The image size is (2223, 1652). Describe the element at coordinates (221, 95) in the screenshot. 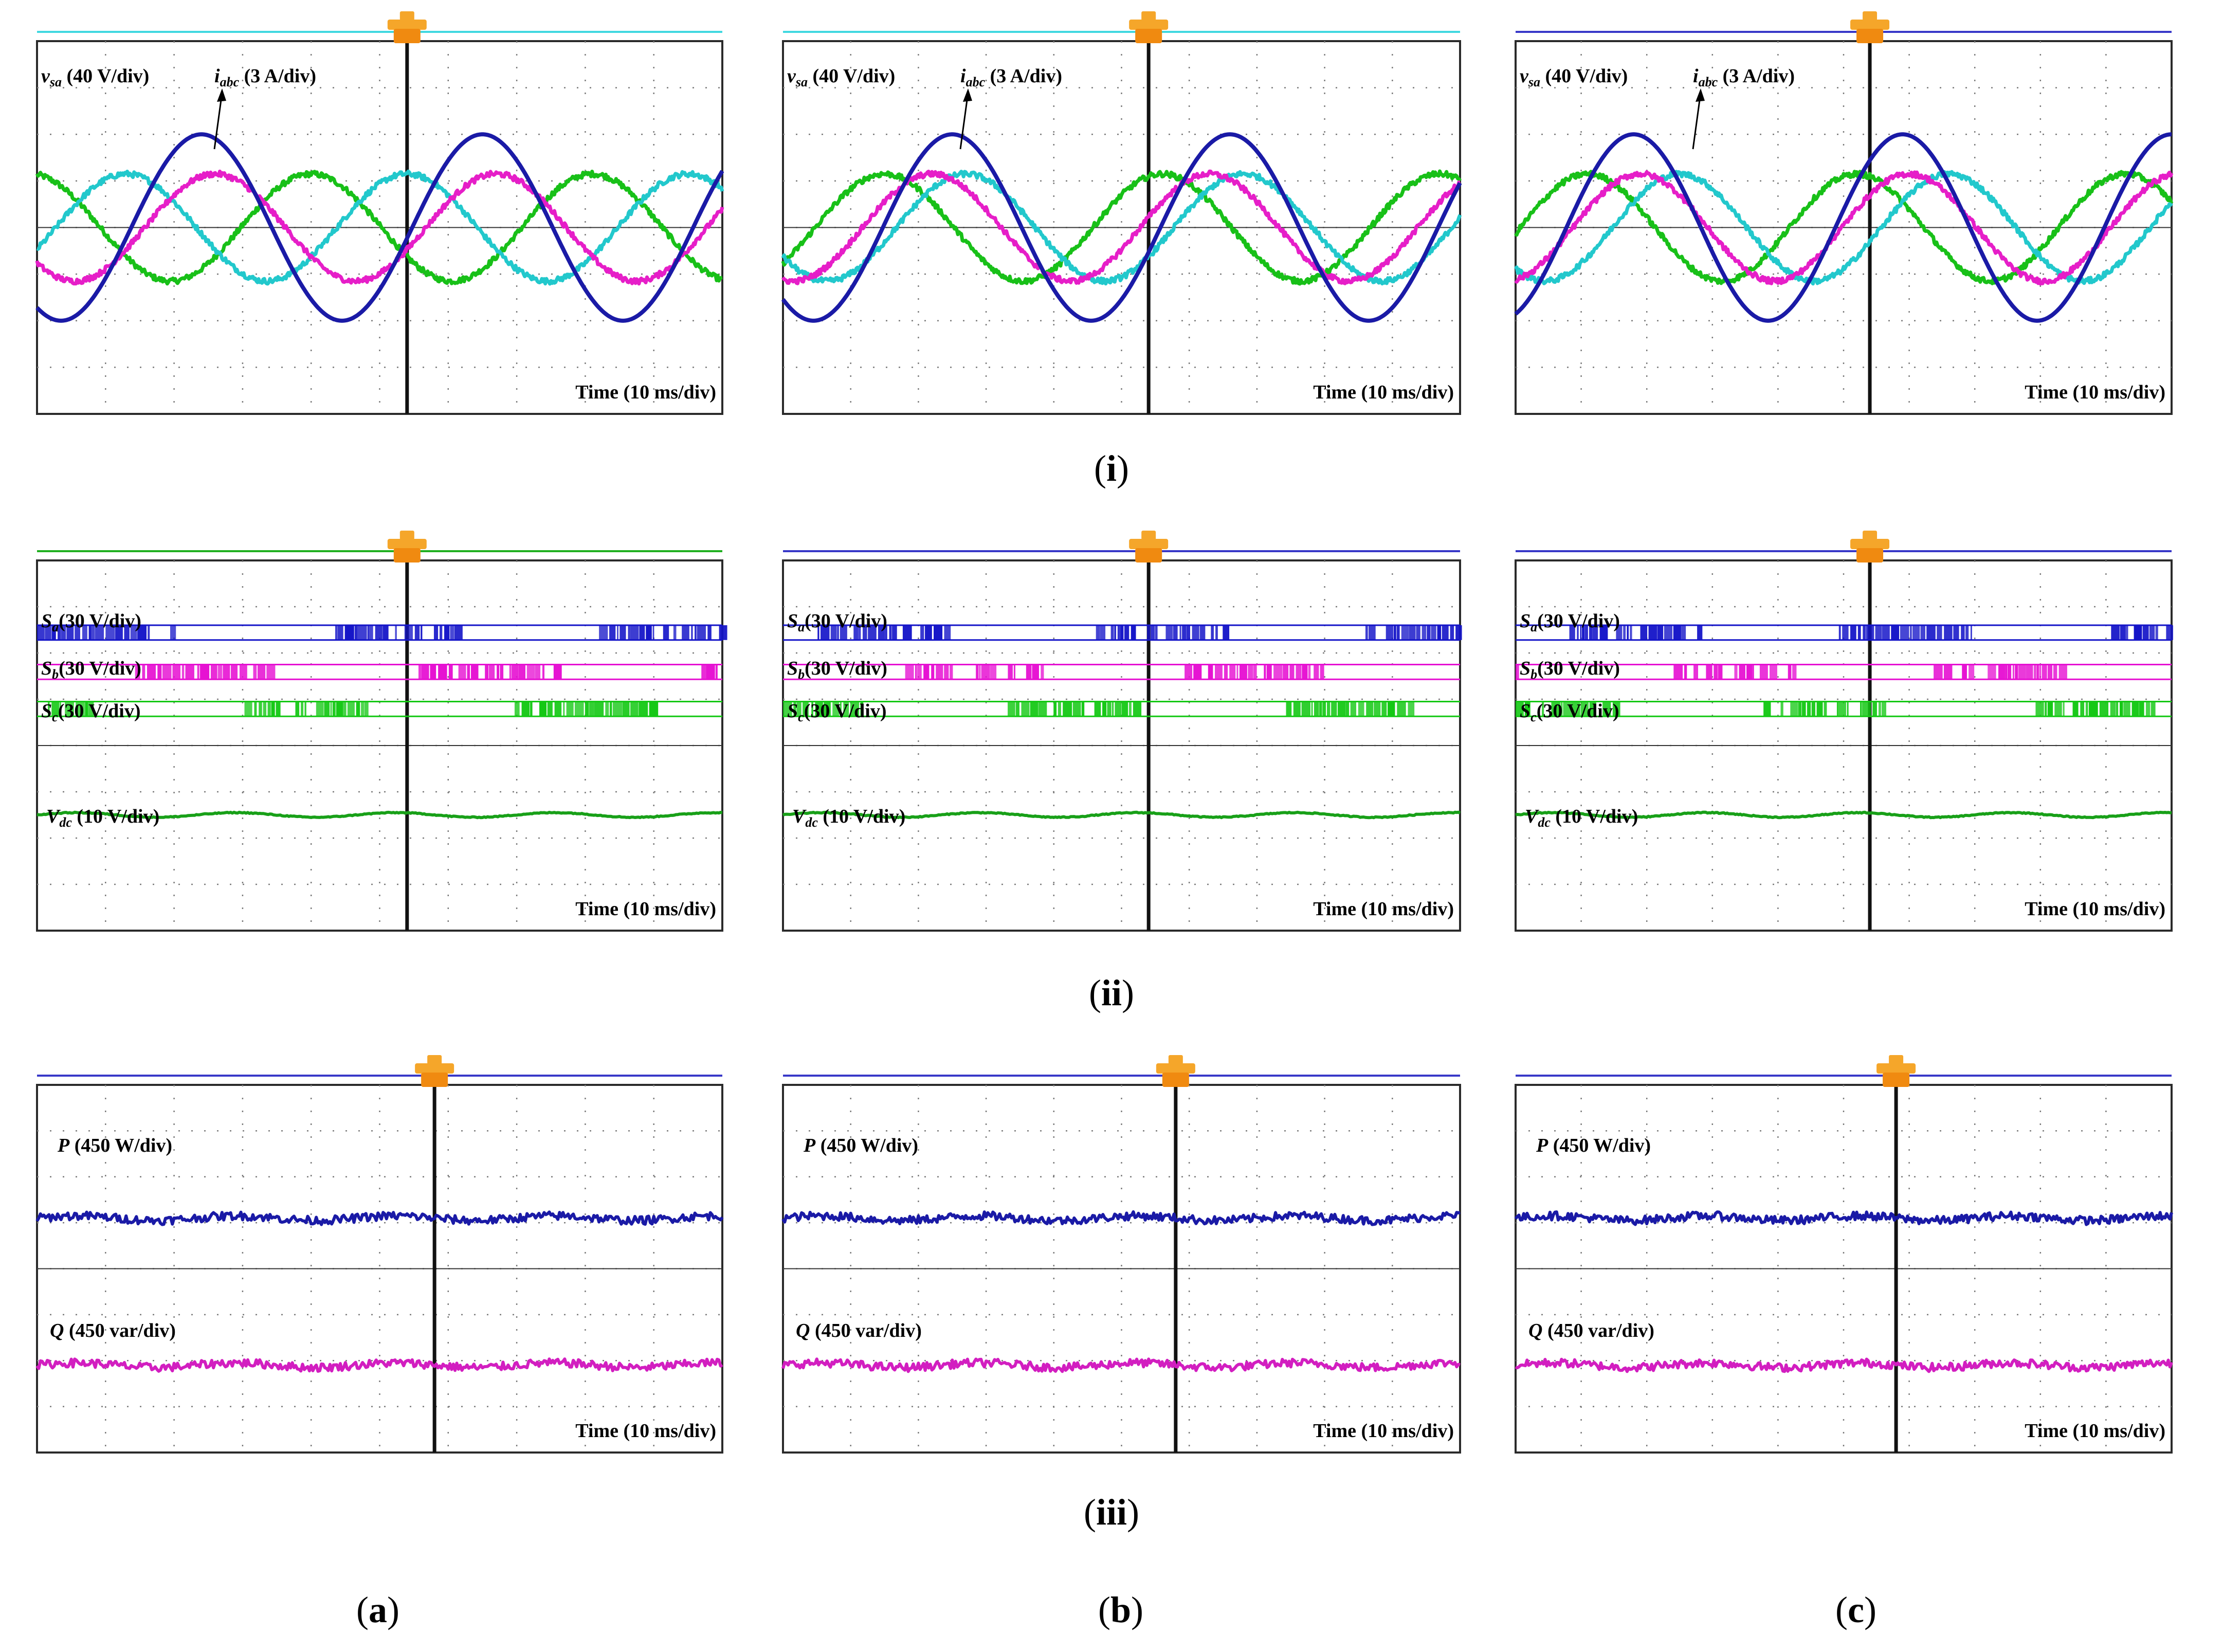

I see `annotation-arrowhead` at that location.